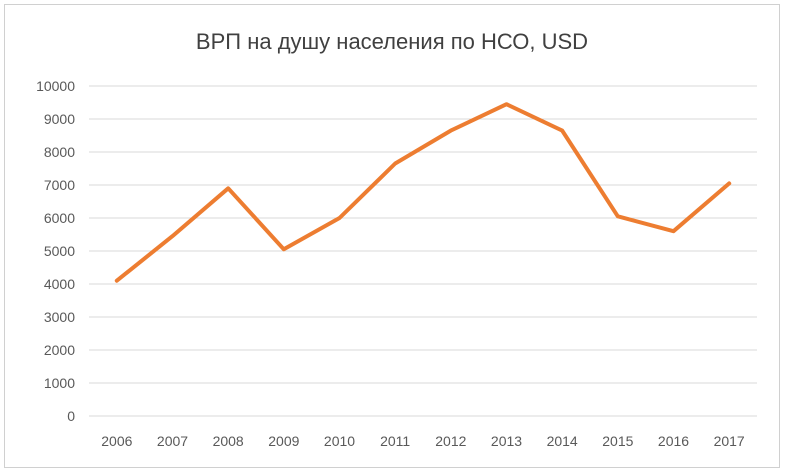  What do you see at coordinates (617, 441) in the screenshot?
I see `x-tick-label-2015: 2015` at bounding box center [617, 441].